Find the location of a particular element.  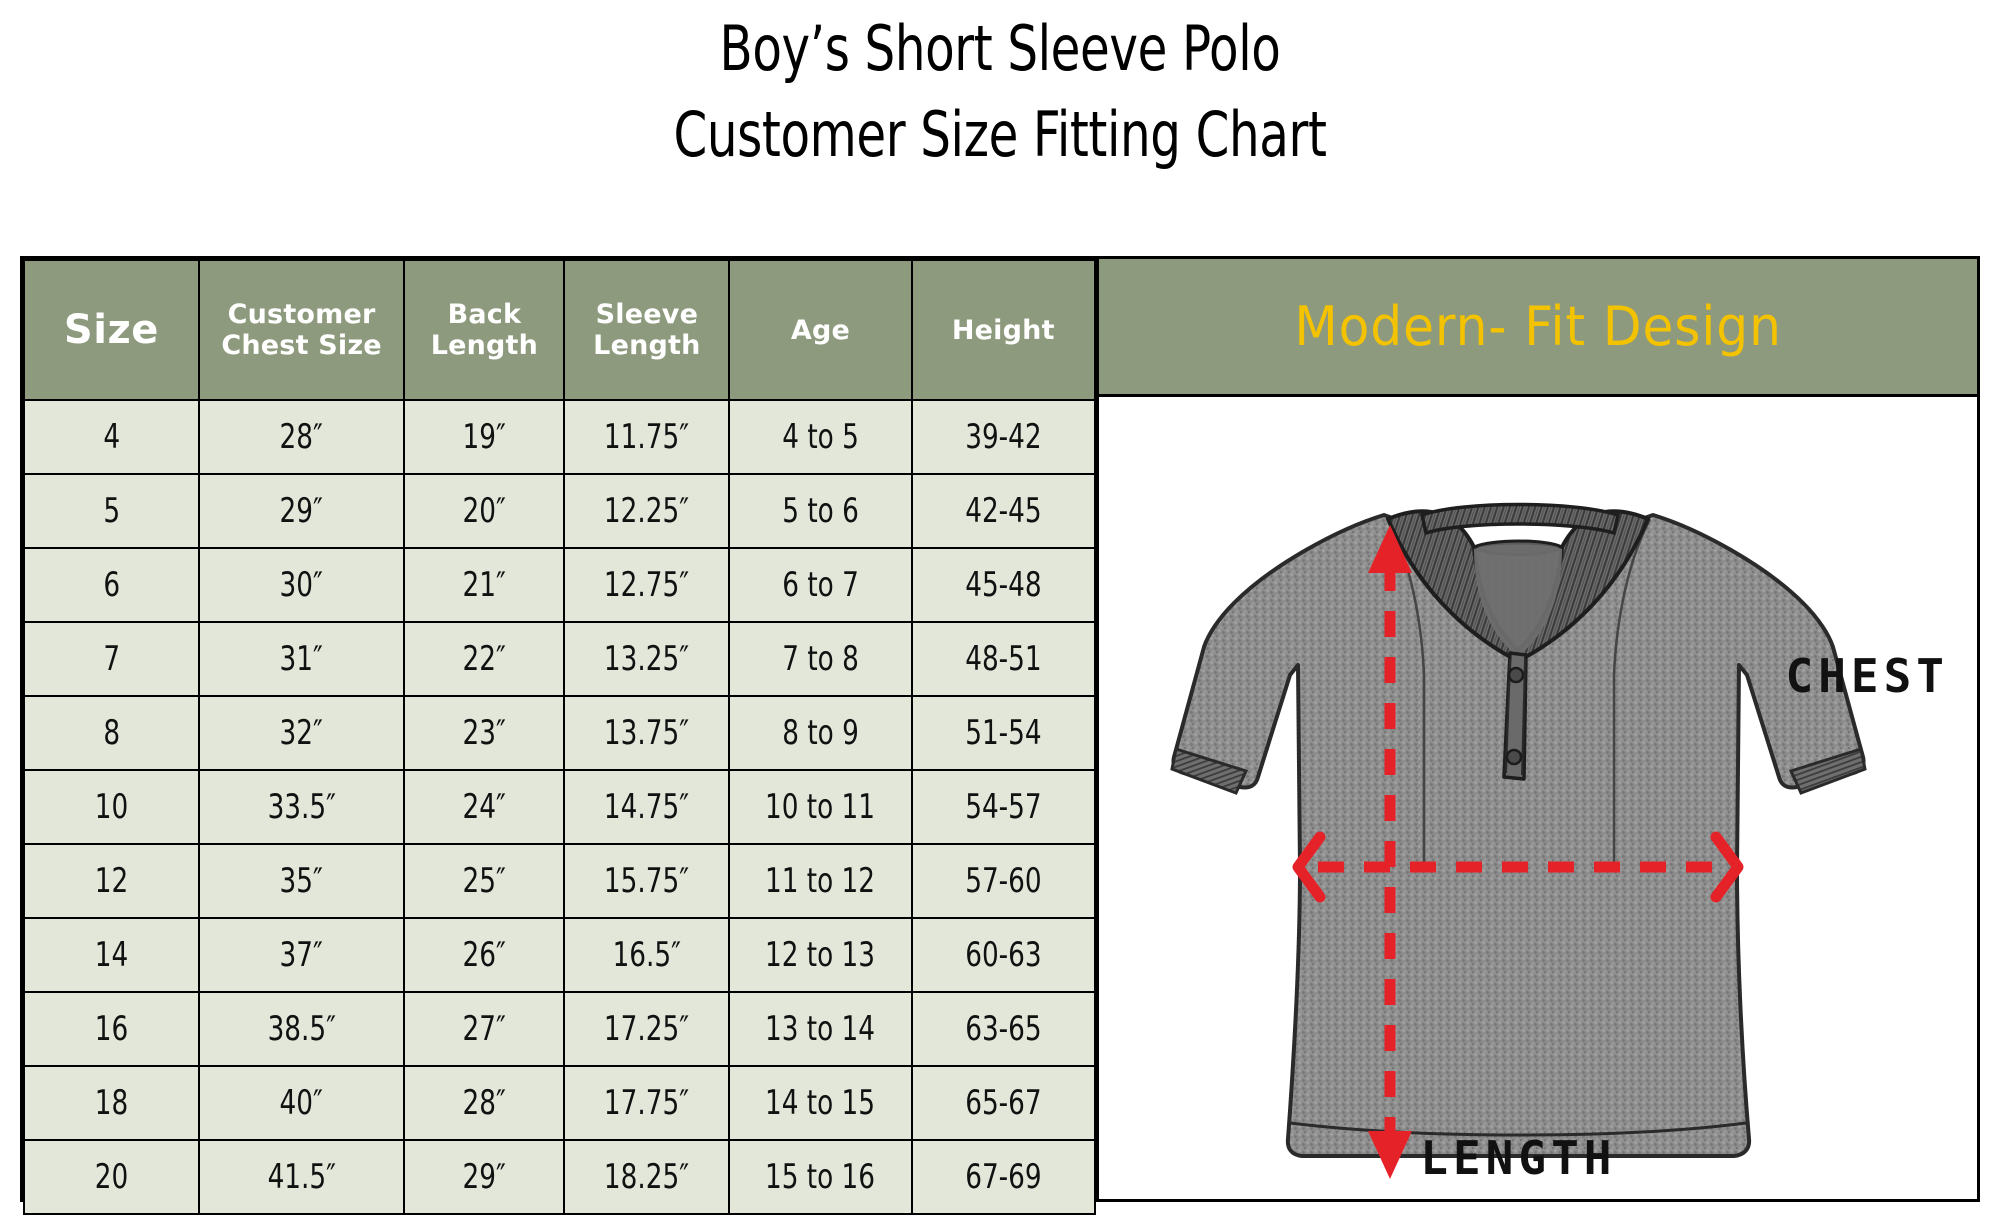

cell-sleeve-length-value: 17.75″ is located at coordinates (647, 1103).